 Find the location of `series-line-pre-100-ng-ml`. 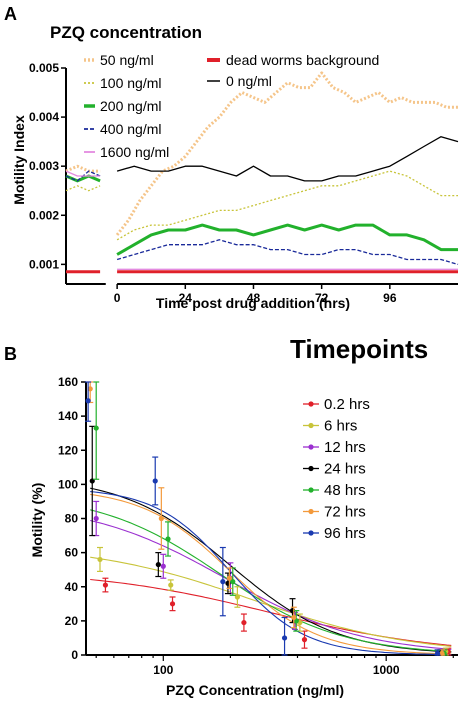

series-line-pre-100-ng-ml is located at coordinates (83, 188).